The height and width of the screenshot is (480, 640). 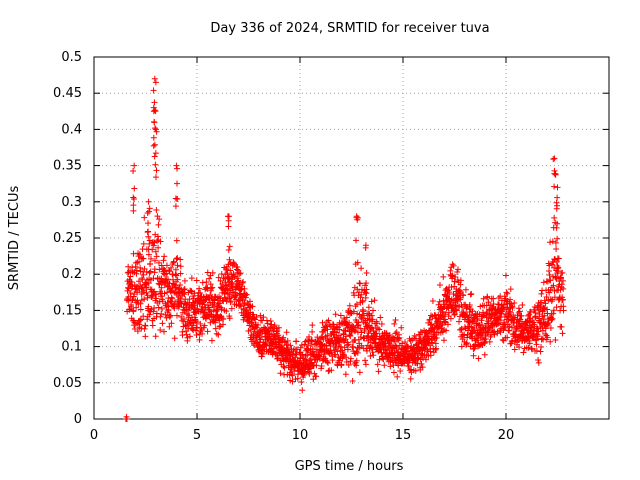 What do you see at coordinates (349, 466) in the screenshot?
I see `x-axis-label: GPS time / hours` at bounding box center [349, 466].